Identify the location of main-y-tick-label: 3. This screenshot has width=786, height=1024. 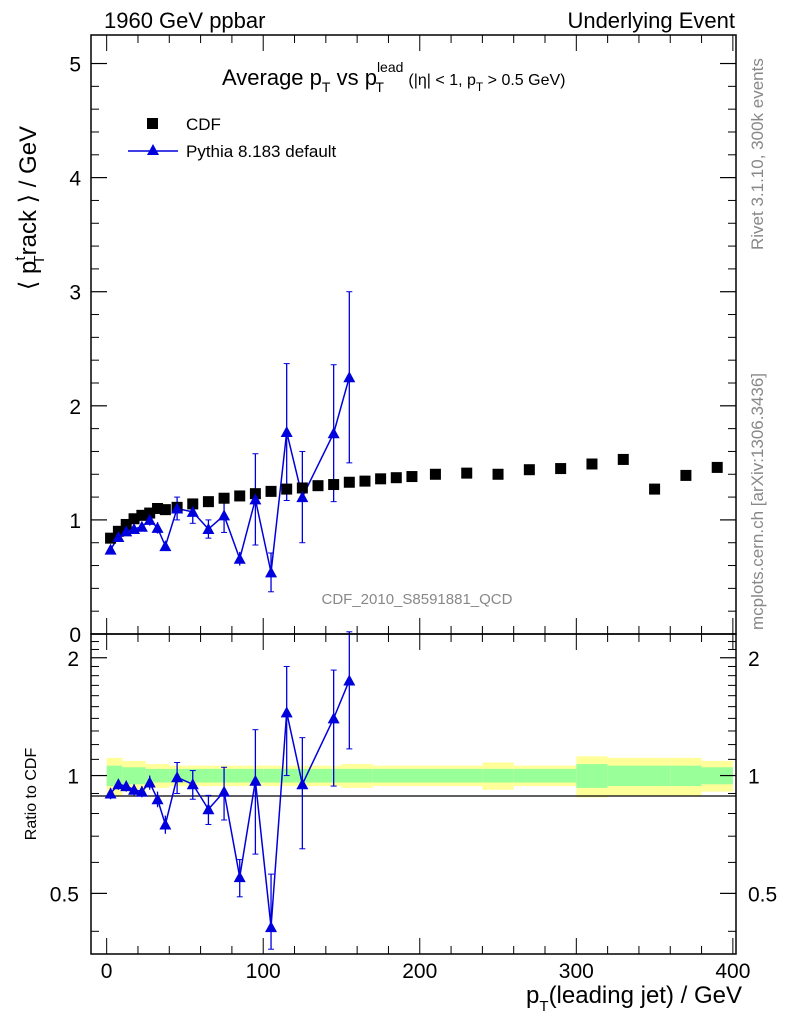
(75, 293).